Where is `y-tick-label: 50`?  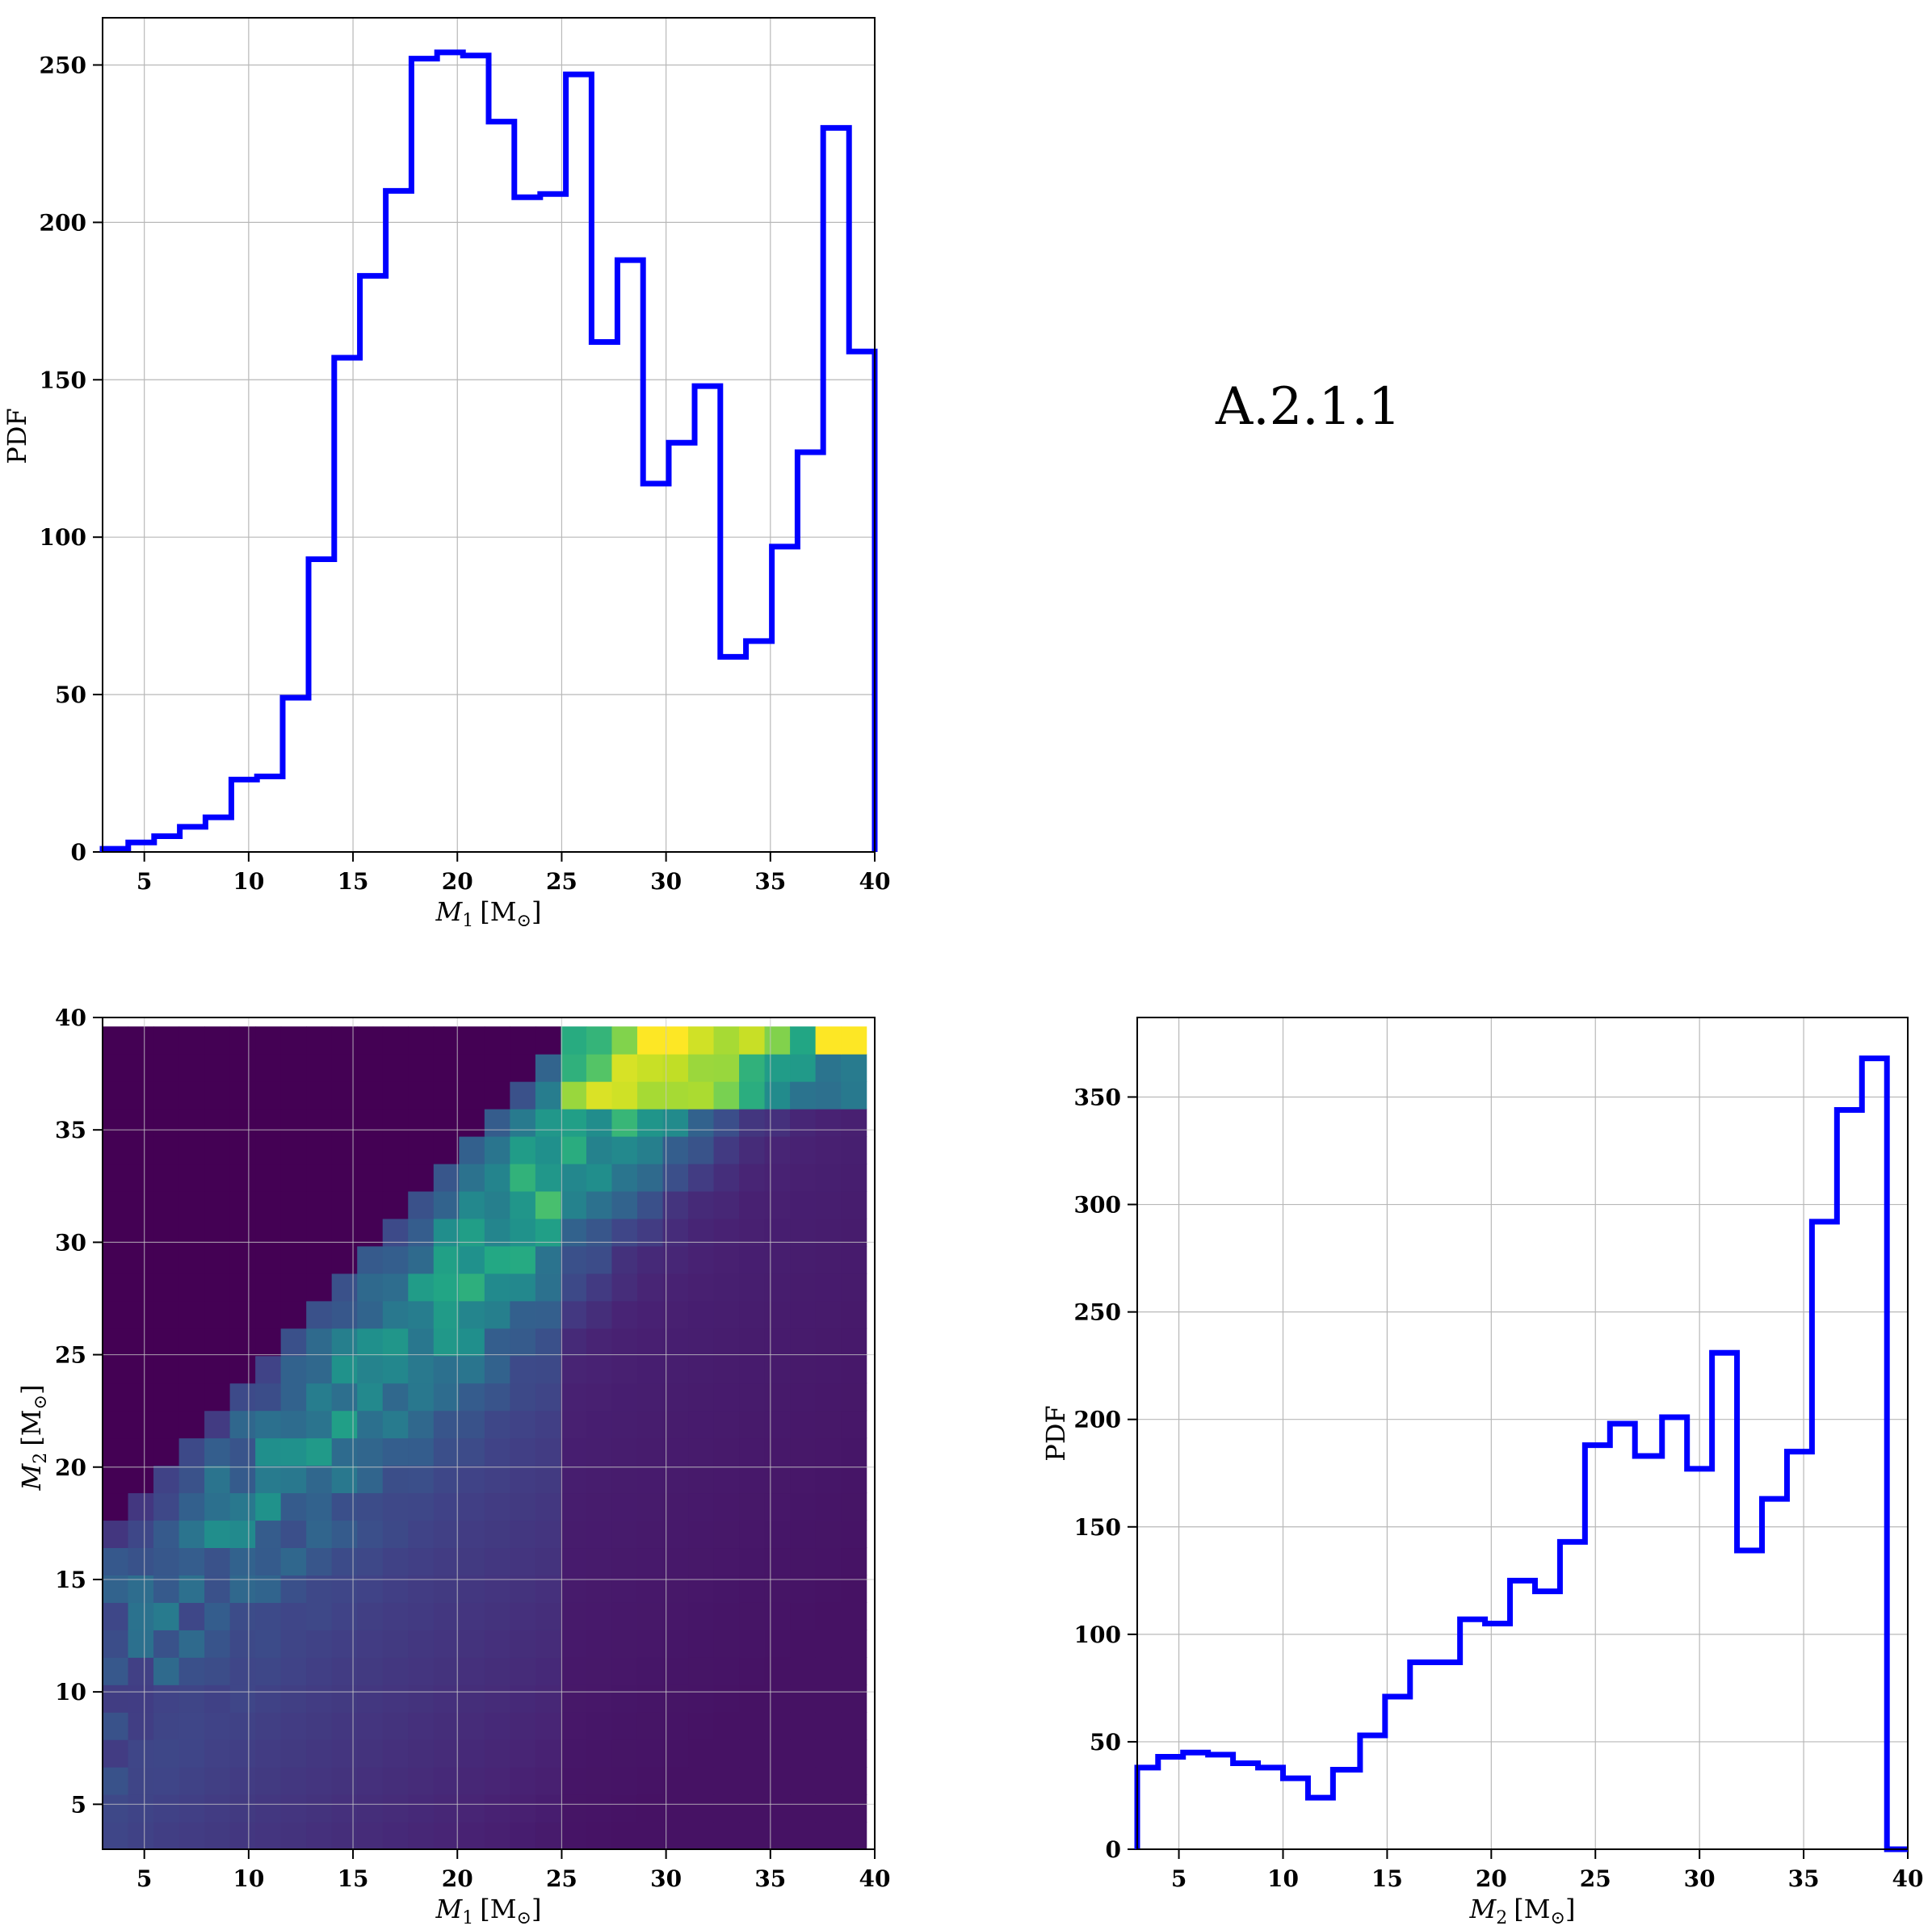
y-tick-label: 50 is located at coordinates (70, 695).